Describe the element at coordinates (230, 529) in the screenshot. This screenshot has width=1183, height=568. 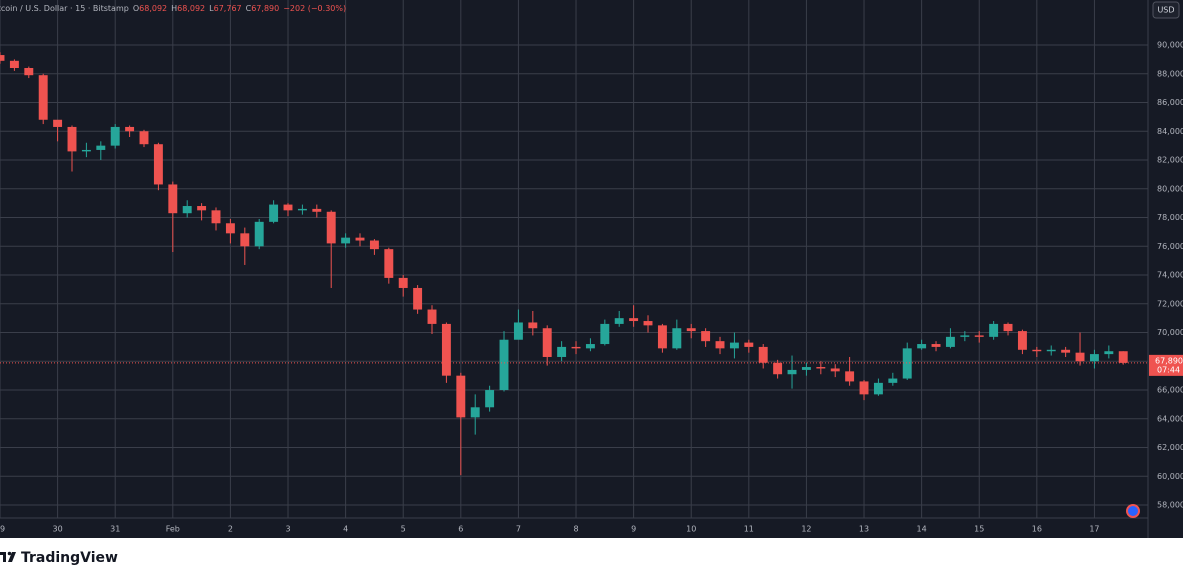
I see `x-tick-label: 2` at that location.